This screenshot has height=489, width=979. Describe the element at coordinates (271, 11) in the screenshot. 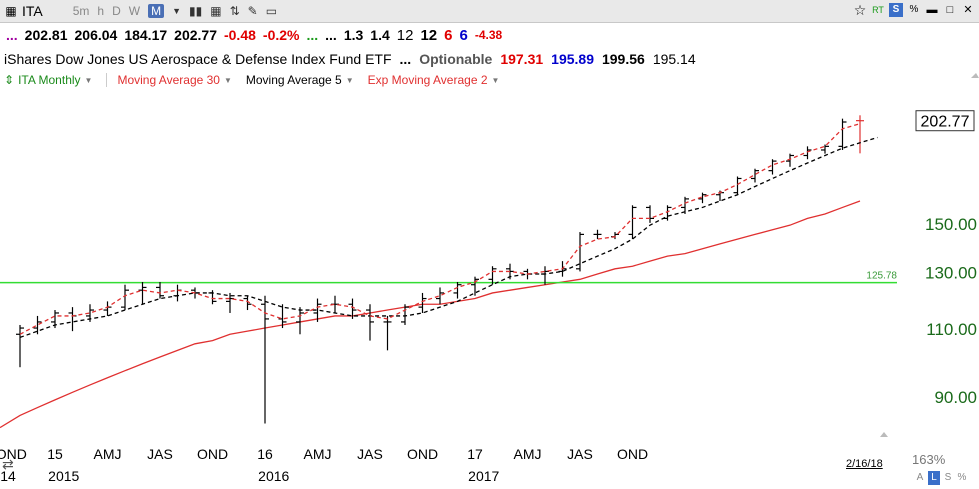

I see `eraser-icon: ▭` at that location.